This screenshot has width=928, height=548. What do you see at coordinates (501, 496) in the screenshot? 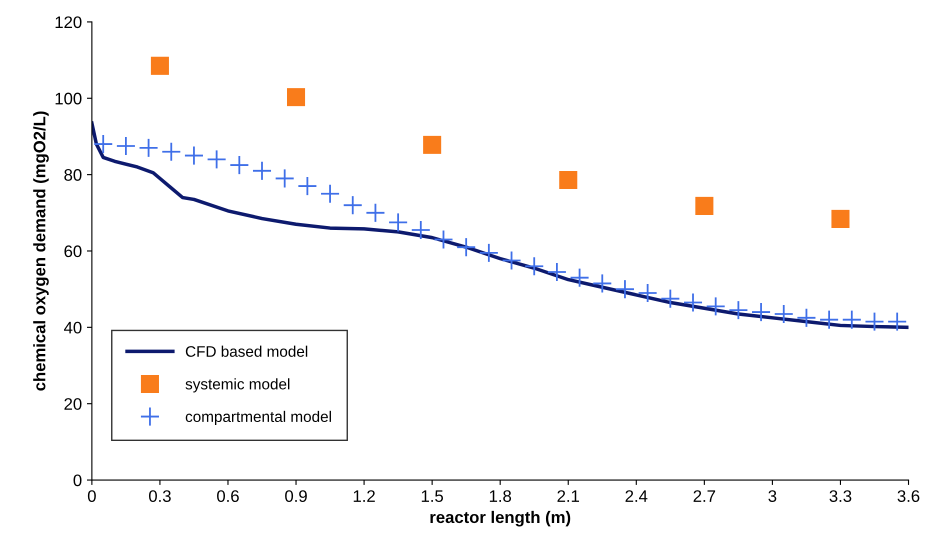
I see `x-tick-label: 1.8` at bounding box center [501, 496].